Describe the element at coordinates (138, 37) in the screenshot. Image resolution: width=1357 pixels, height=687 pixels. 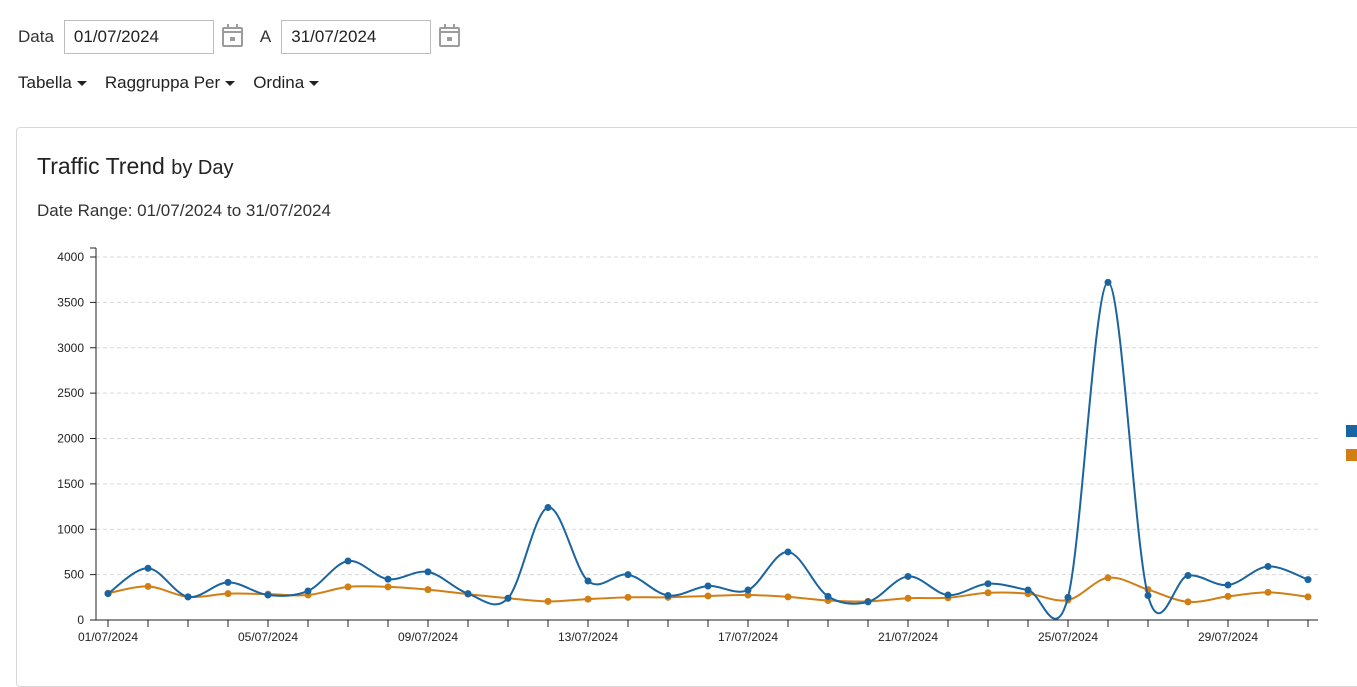
I see `from-date-input` at that location.